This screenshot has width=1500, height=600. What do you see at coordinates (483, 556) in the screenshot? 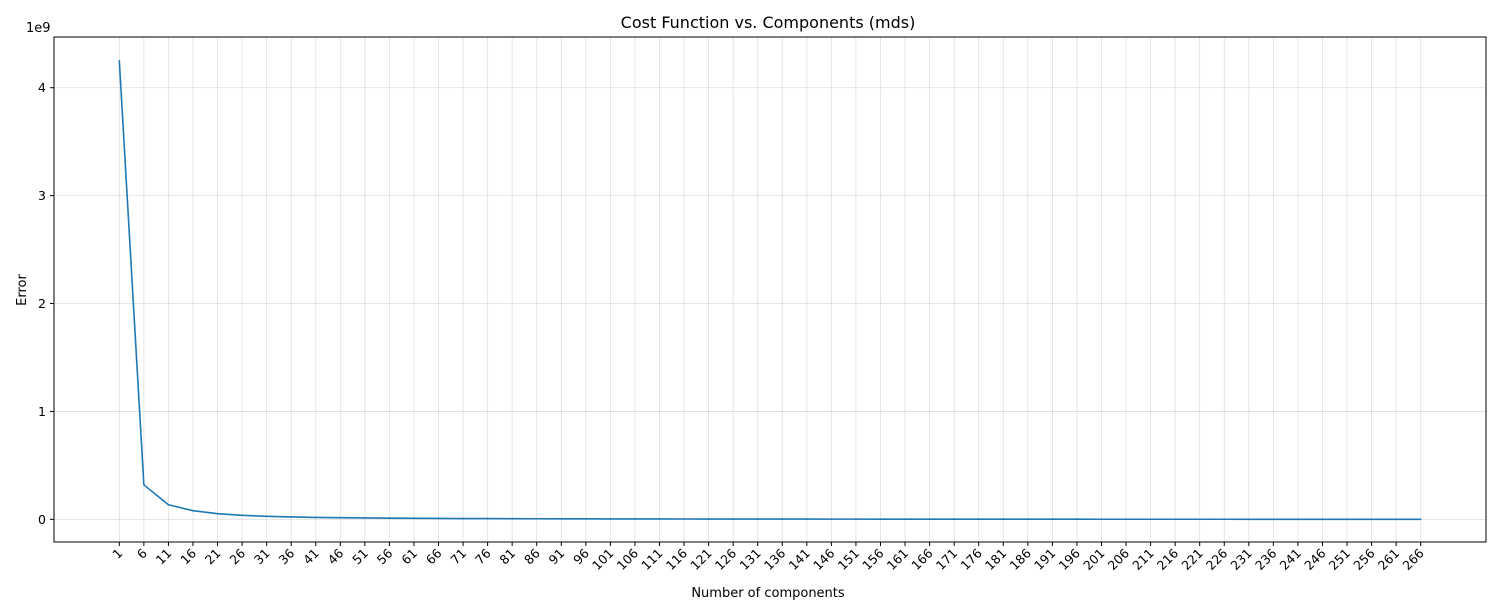
I see `x-tick-label: 76` at bounding box center [483, 556].